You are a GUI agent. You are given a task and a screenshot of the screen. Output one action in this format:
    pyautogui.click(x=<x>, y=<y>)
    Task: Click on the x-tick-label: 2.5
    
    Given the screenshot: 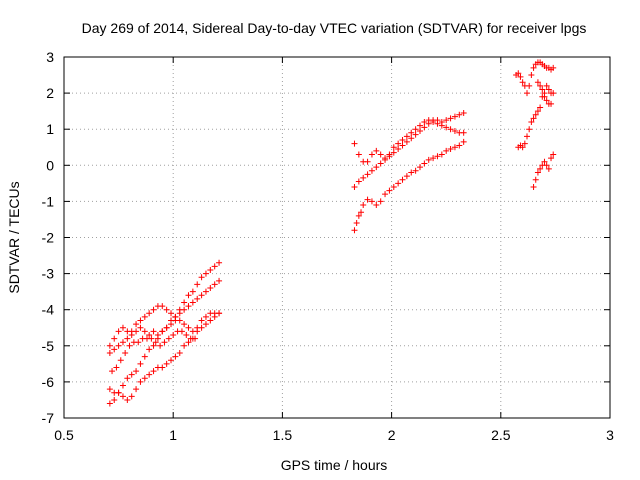 What is the action you would take?
    pyautogui.click(x=501, y=435)
    